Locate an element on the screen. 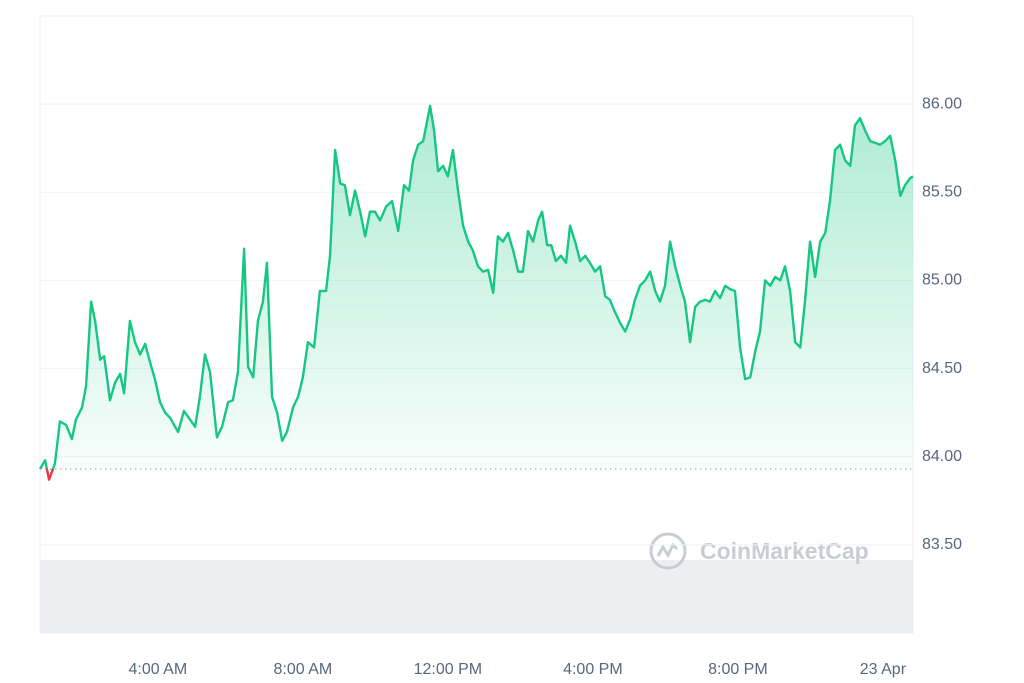 The width and height of the screenshot is (1024, 683). x-tick-label: 8:00 PM is located at coordinates (738, 669).